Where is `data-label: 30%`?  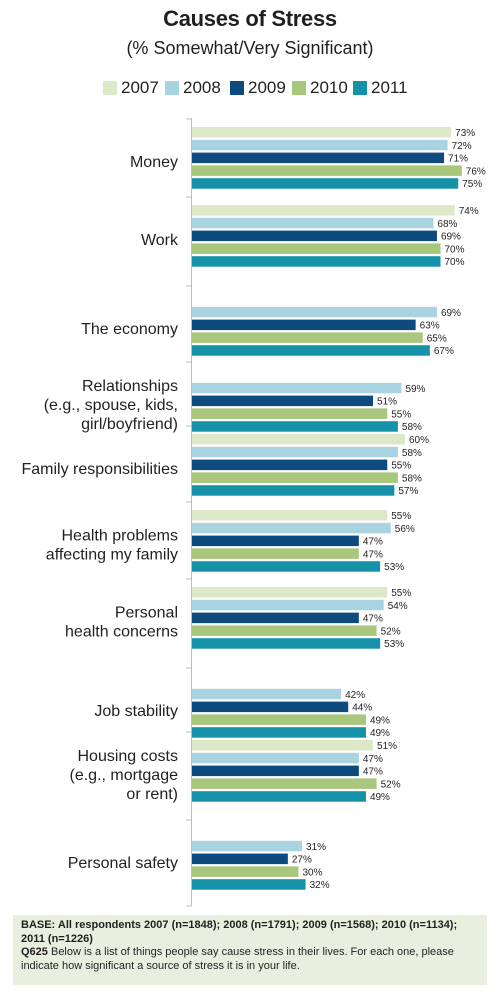 data-label: 30% is located at coordinates (313, 872).